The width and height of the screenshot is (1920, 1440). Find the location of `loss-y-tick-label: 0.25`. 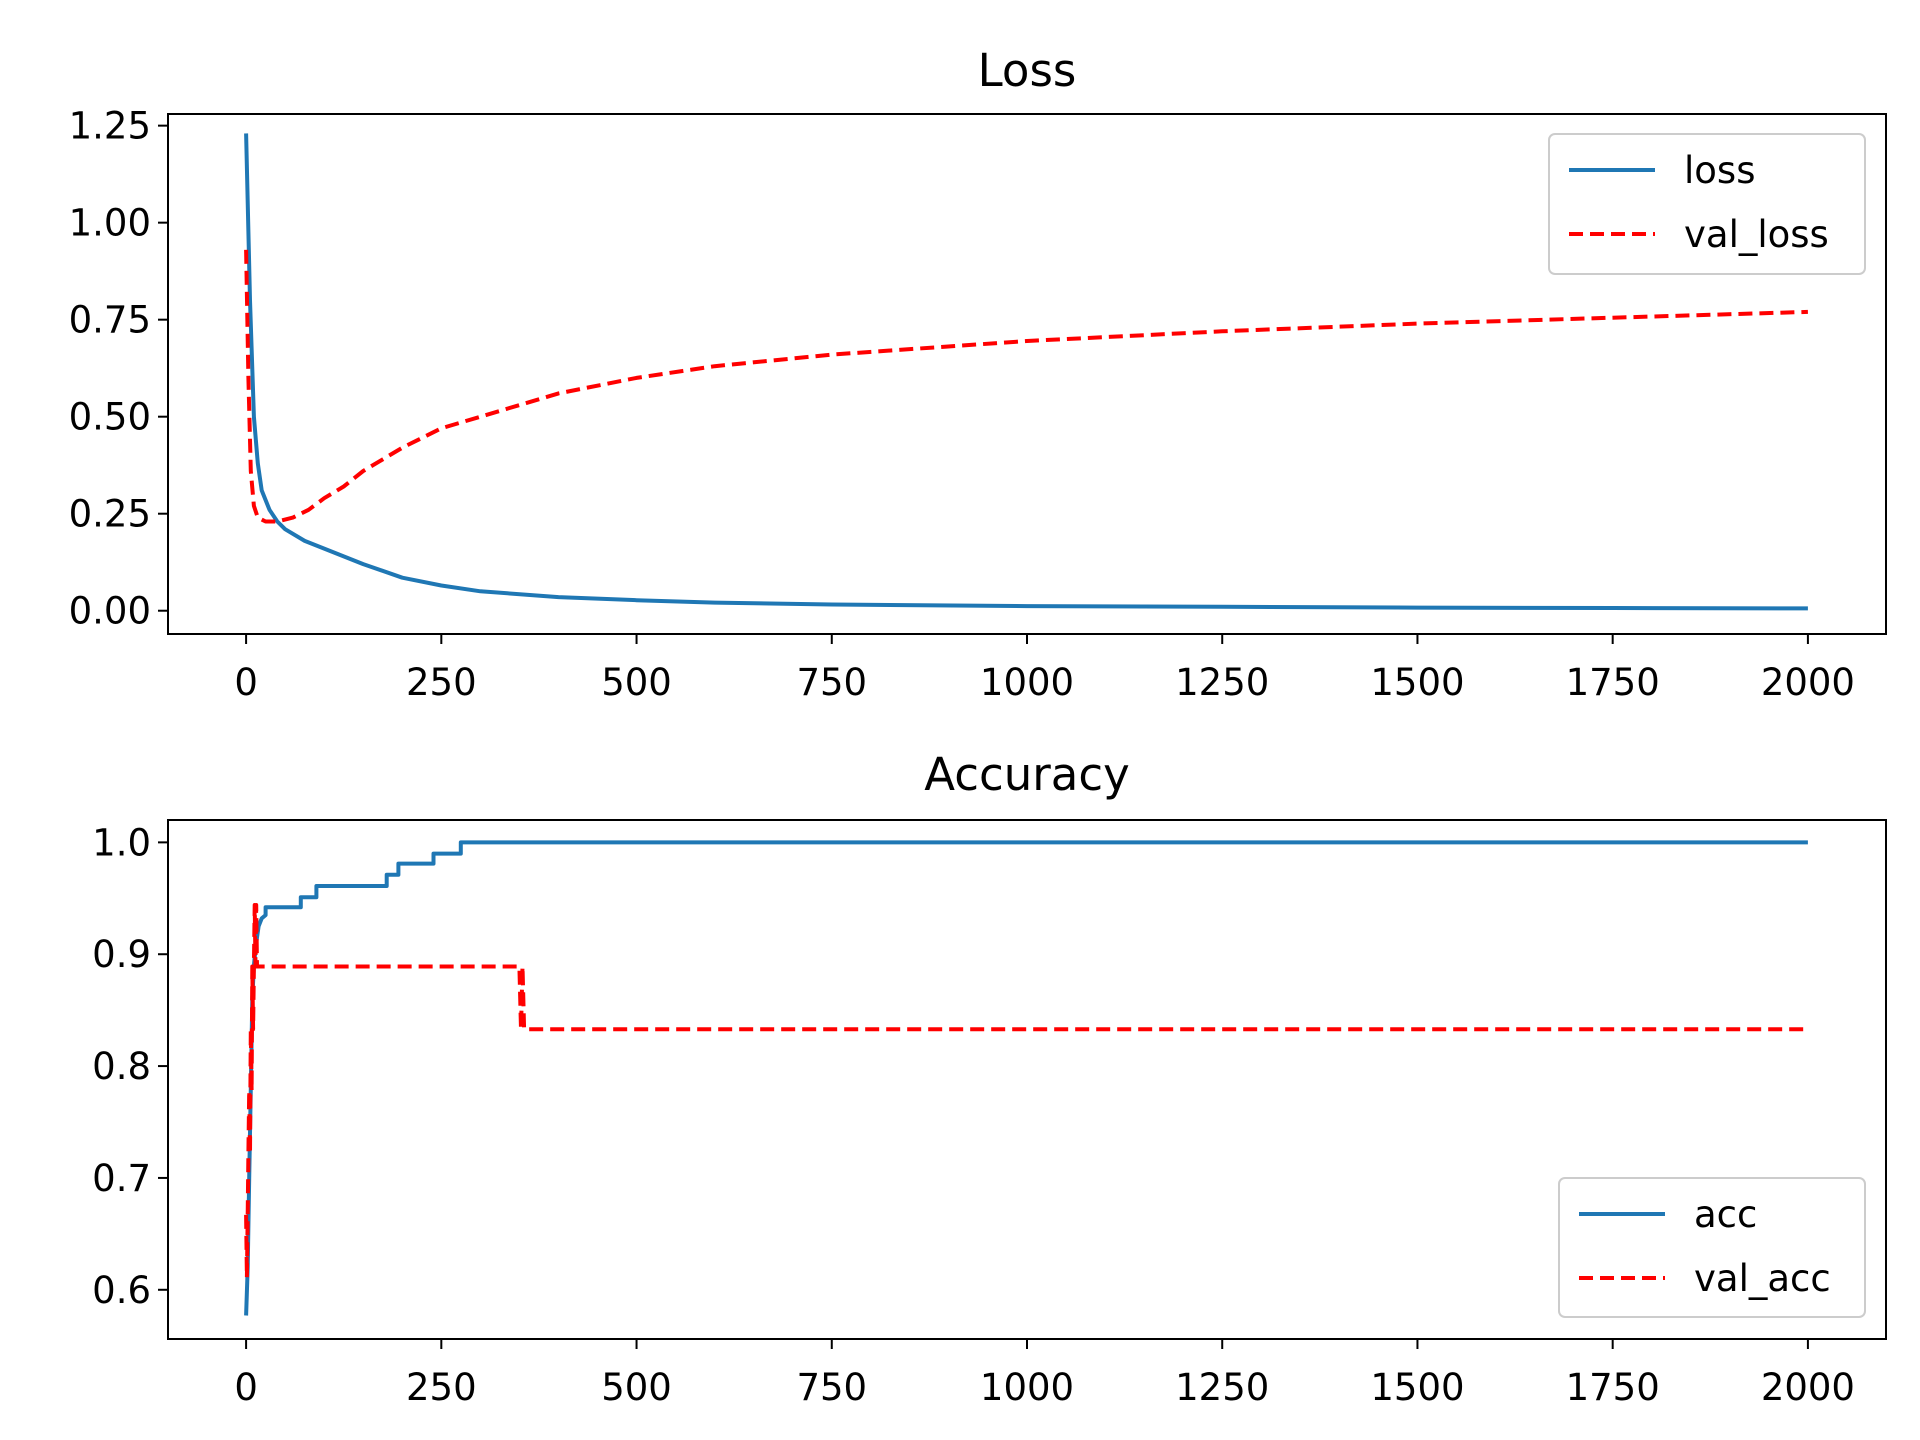

loss-y-tick-label: 0.25 is located at coordinates (110, 514).